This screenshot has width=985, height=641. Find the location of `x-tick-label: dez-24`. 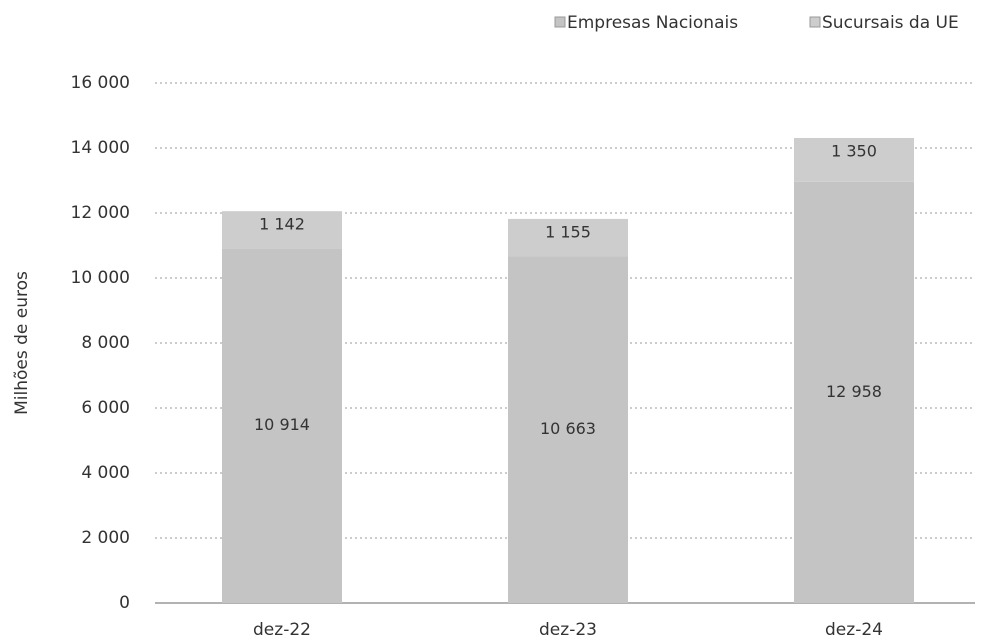

x-tick-label: dez-24 is located at coordinates (854, 630).